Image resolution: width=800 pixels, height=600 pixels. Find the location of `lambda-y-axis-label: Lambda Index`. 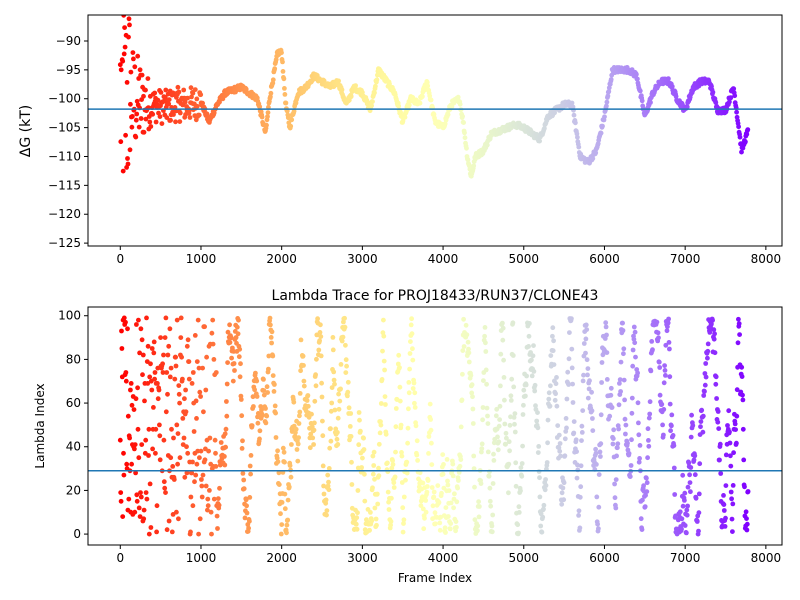

lambda-y-axis-label: Lambda Index is located at coordinates (40, 425).